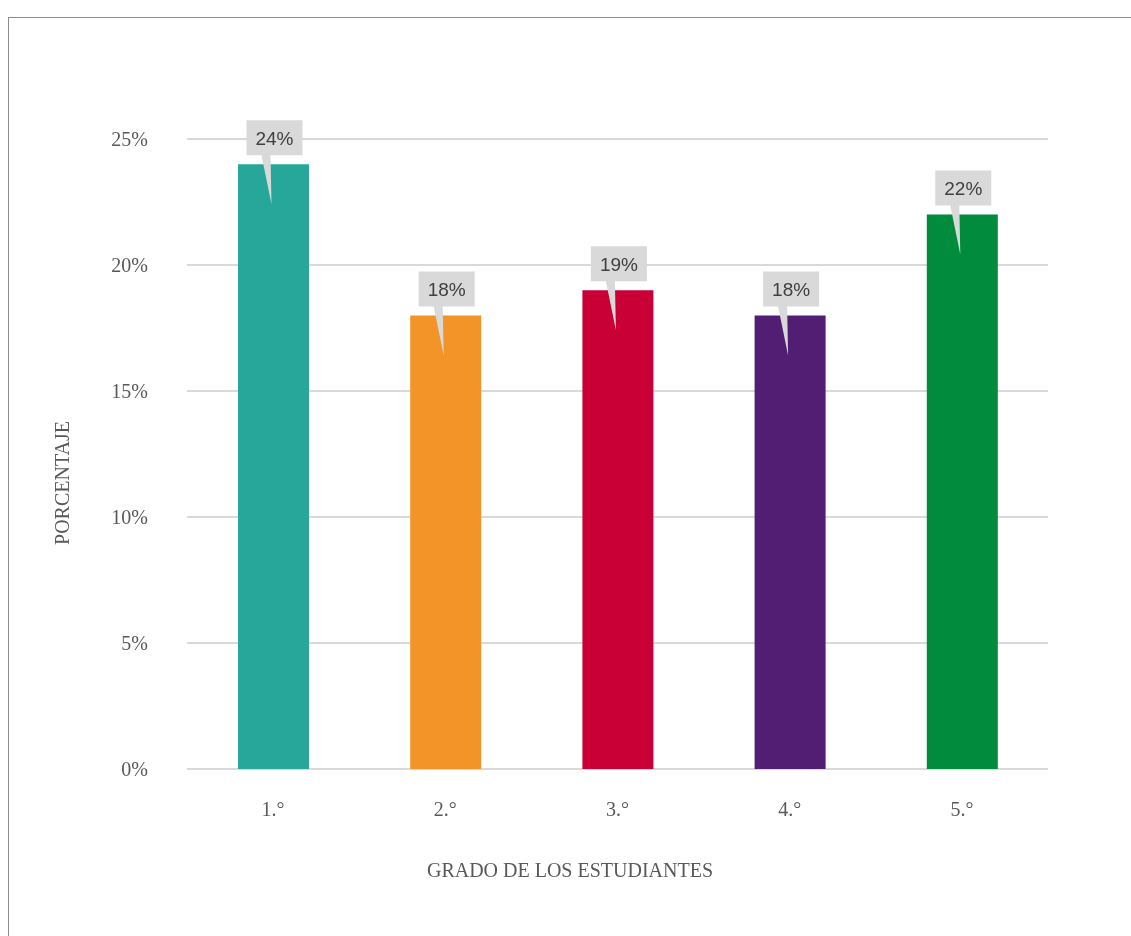 This screenshot has height=936, width=1131. I want to click on data-label: 19%, so click(619, 264).